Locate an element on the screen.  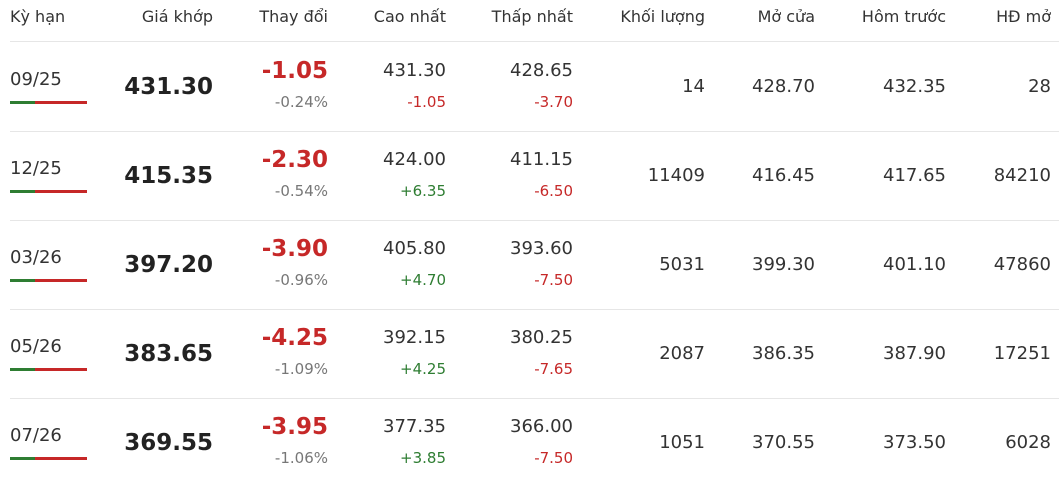
volume: 5031 is located at coordinates (682, 264).